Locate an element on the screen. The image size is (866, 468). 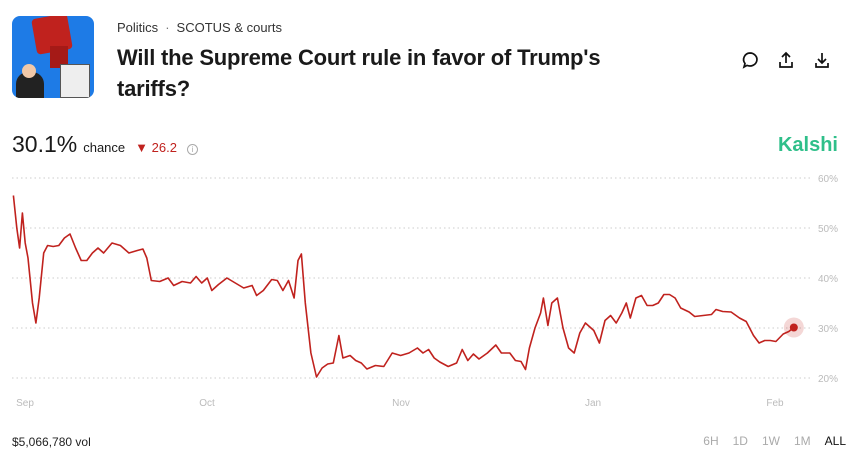
info-icon: i is located at coordinates (192, 149).